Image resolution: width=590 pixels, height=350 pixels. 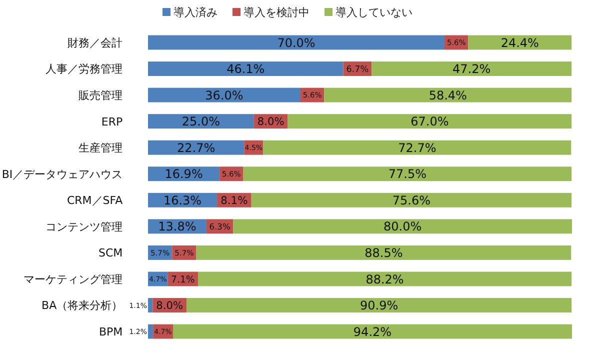 I want to click on data-label: 88.5%, so click(x=383, y=253).